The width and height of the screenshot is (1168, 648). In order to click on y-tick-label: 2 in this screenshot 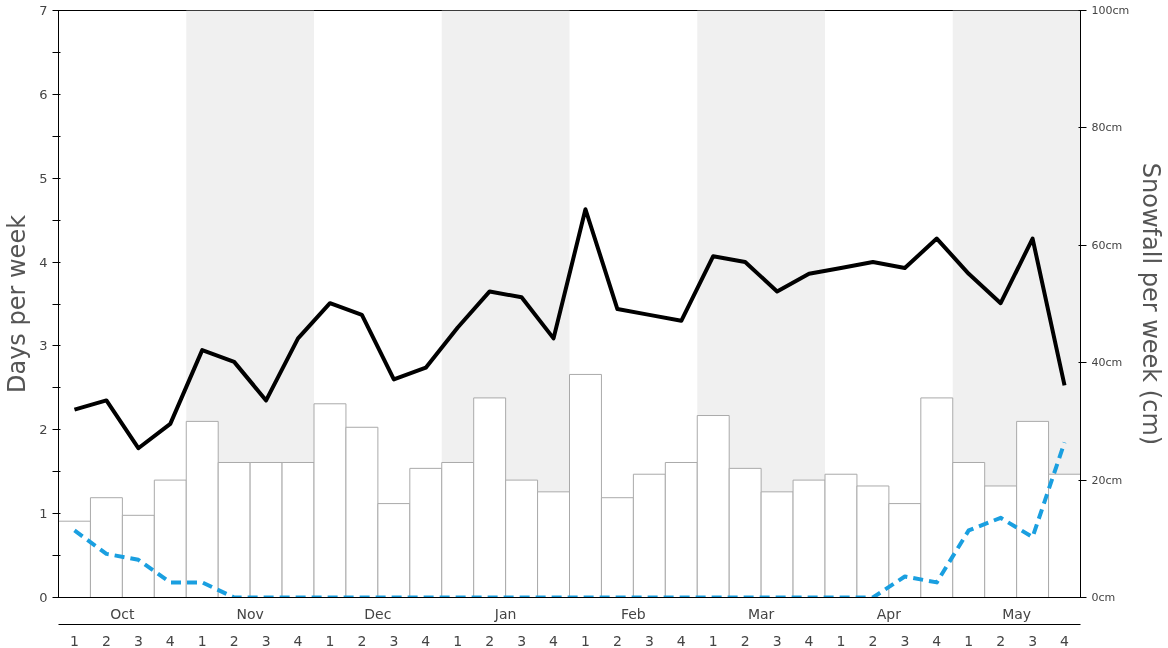, I will do `click(43, 430)`.